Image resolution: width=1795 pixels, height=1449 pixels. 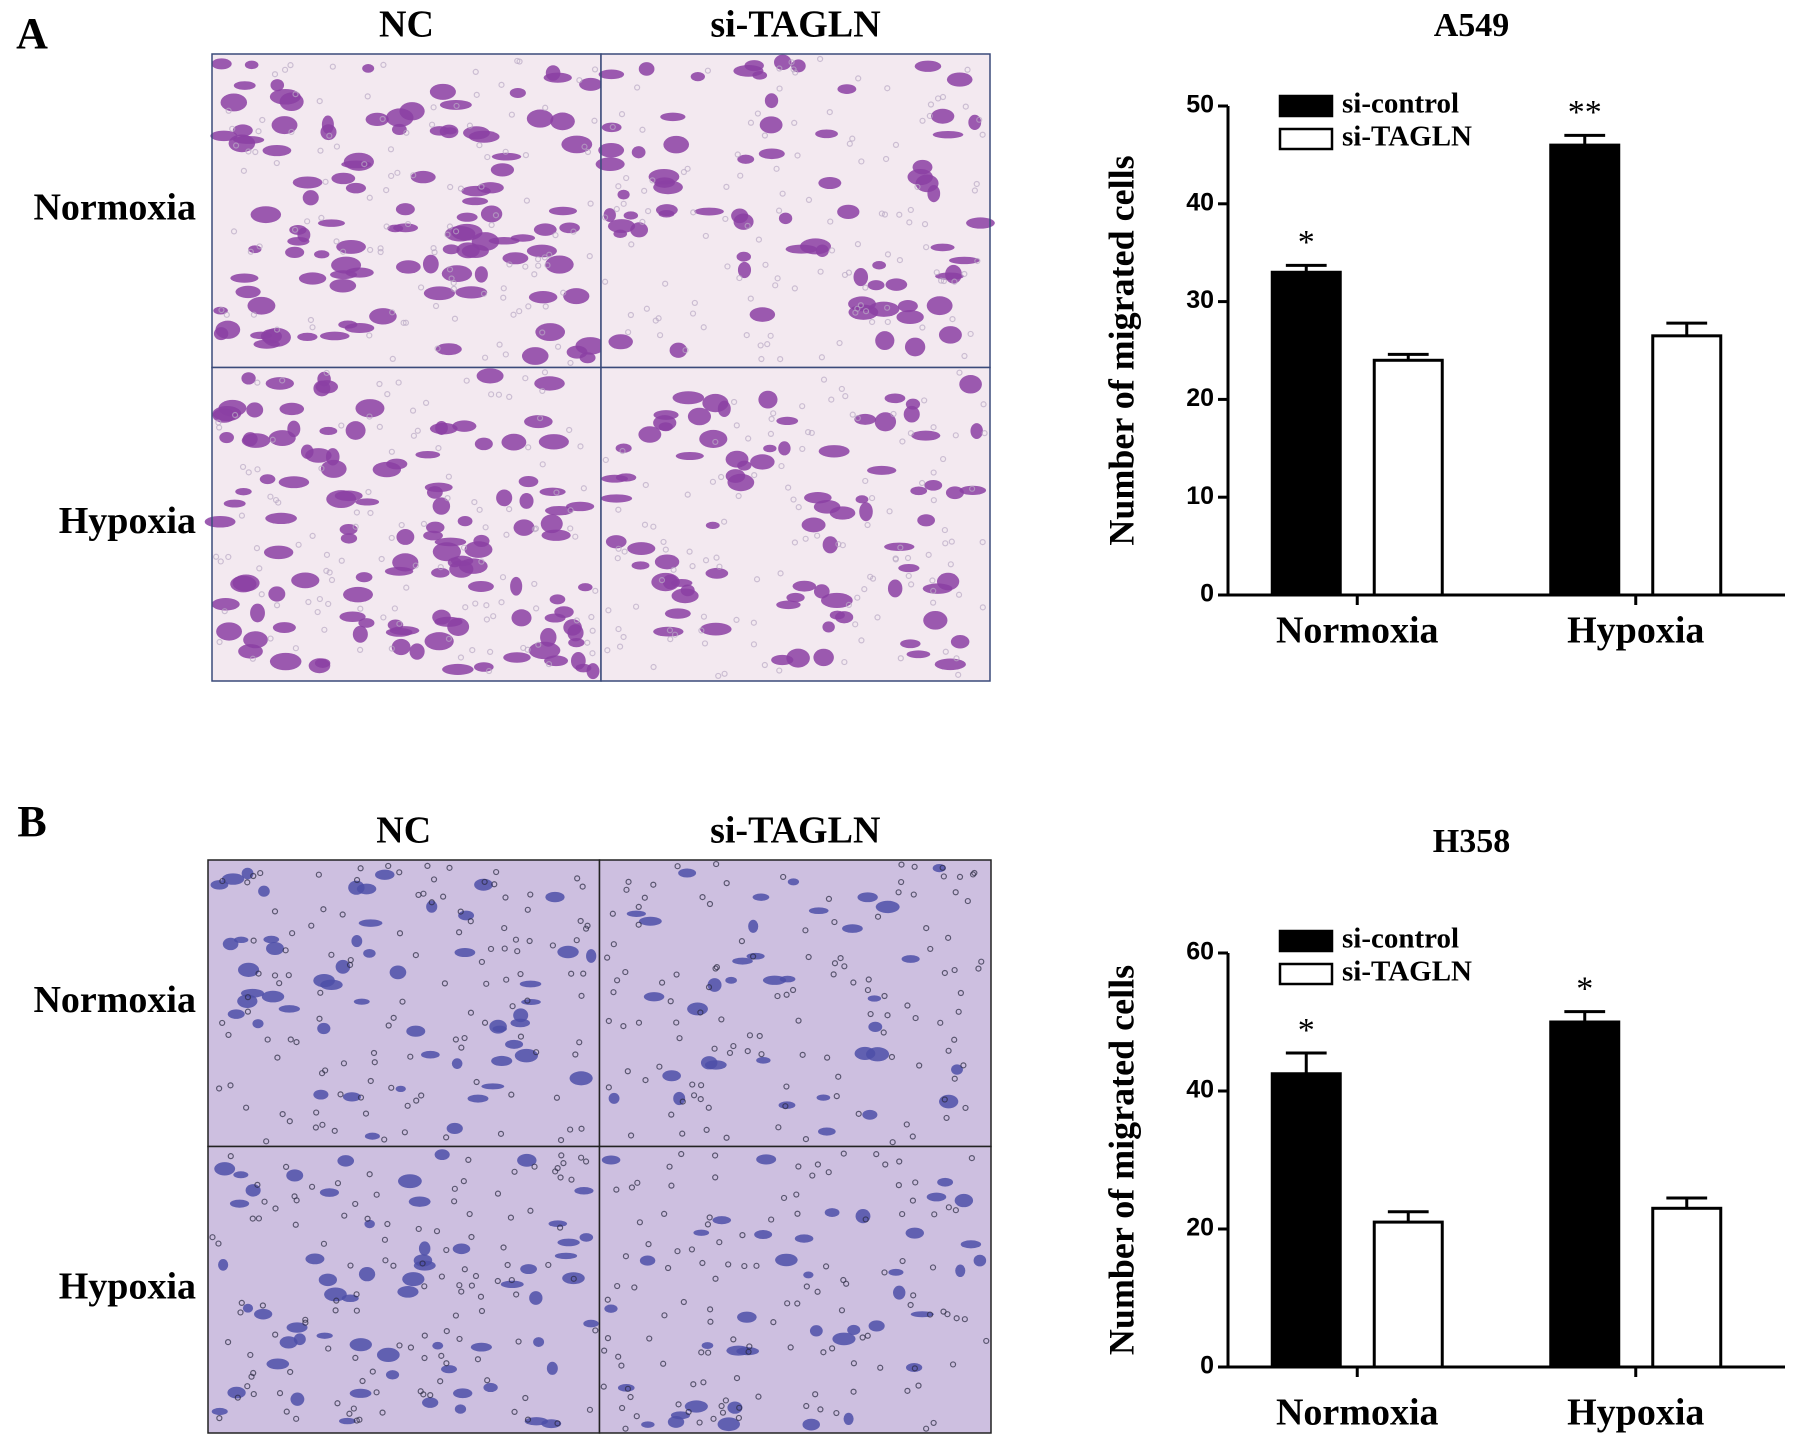 I want to click on legend-label: si-control, so click(x=1400, y=939).